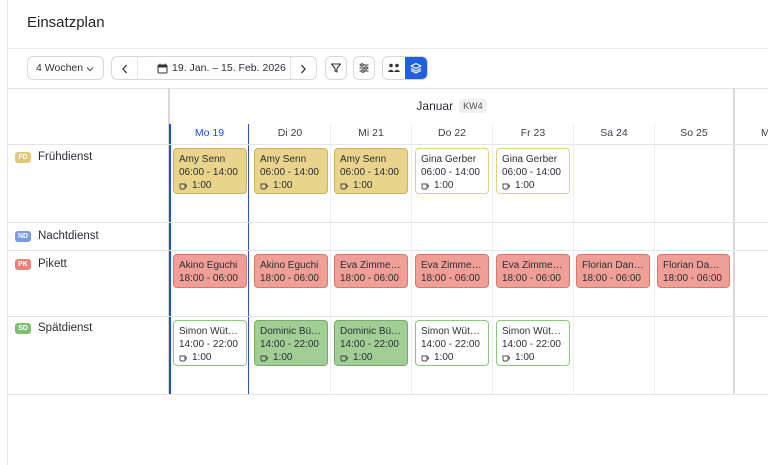  I want to click on day-header: Di 20, so click(290, 133).